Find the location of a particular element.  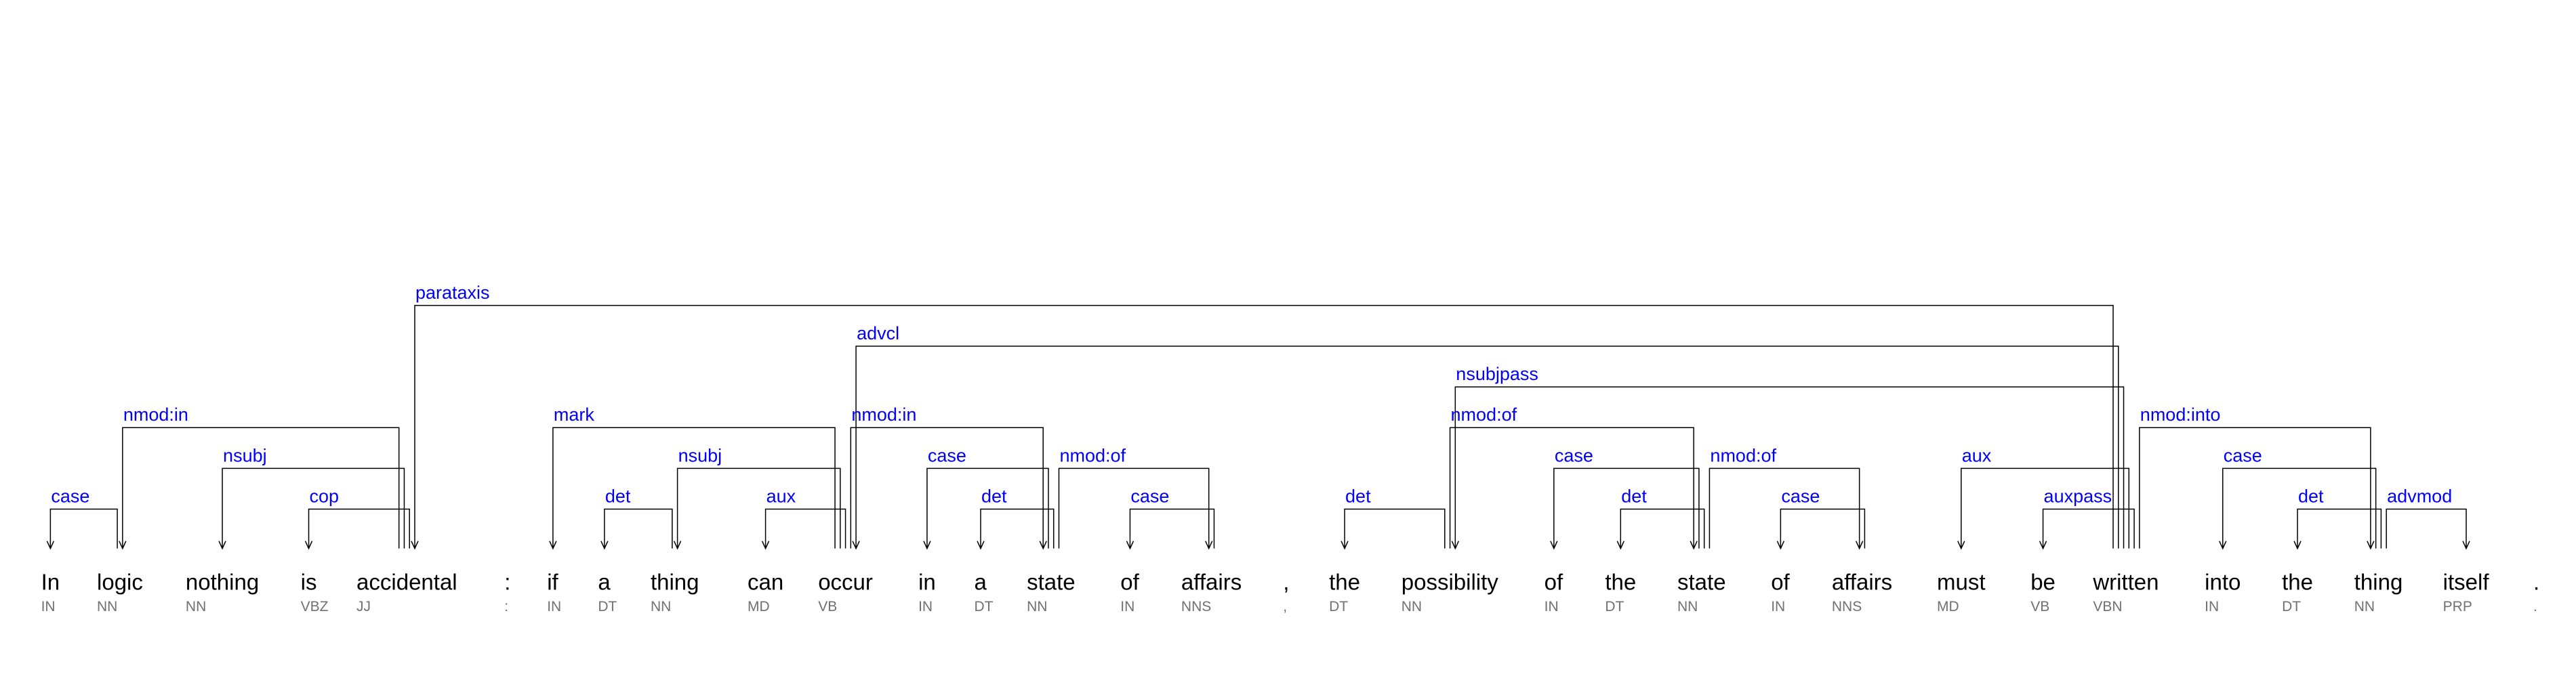

token-word: in is located at coordinates (927, 581).